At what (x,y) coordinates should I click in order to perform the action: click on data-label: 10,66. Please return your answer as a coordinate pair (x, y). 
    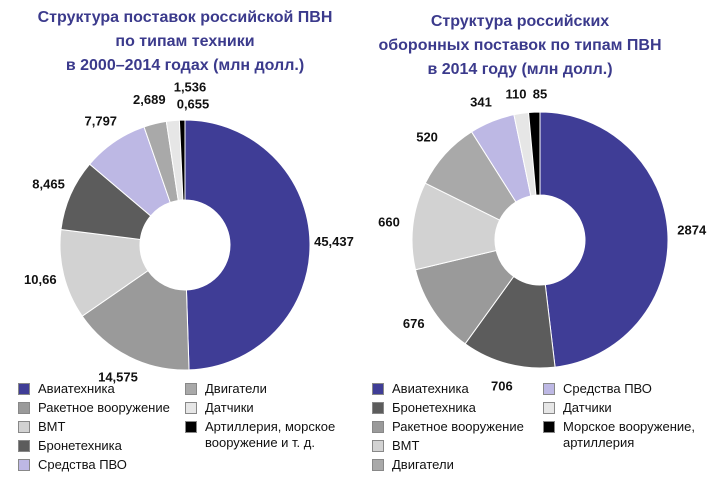
    Looking at the image, I should click on (40, 279).